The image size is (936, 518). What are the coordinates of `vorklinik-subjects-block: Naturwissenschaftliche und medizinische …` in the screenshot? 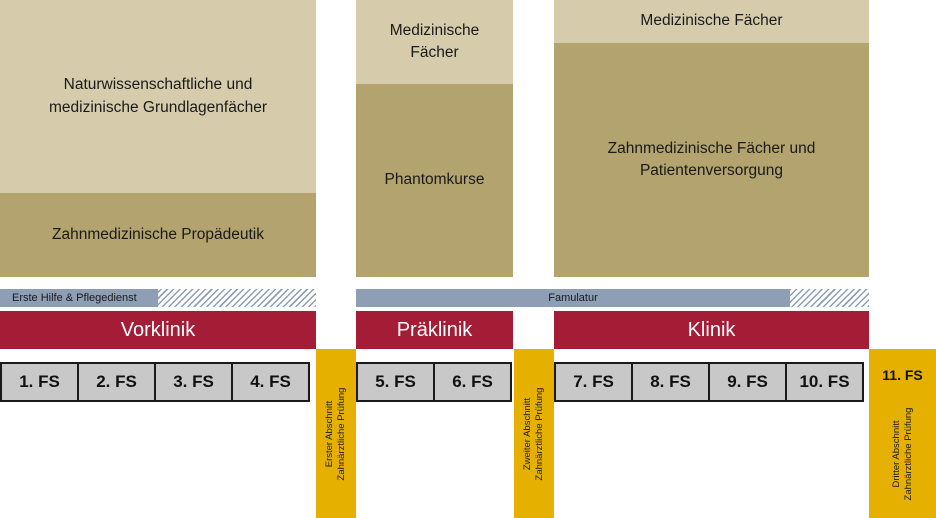 It's located at (158, 96).